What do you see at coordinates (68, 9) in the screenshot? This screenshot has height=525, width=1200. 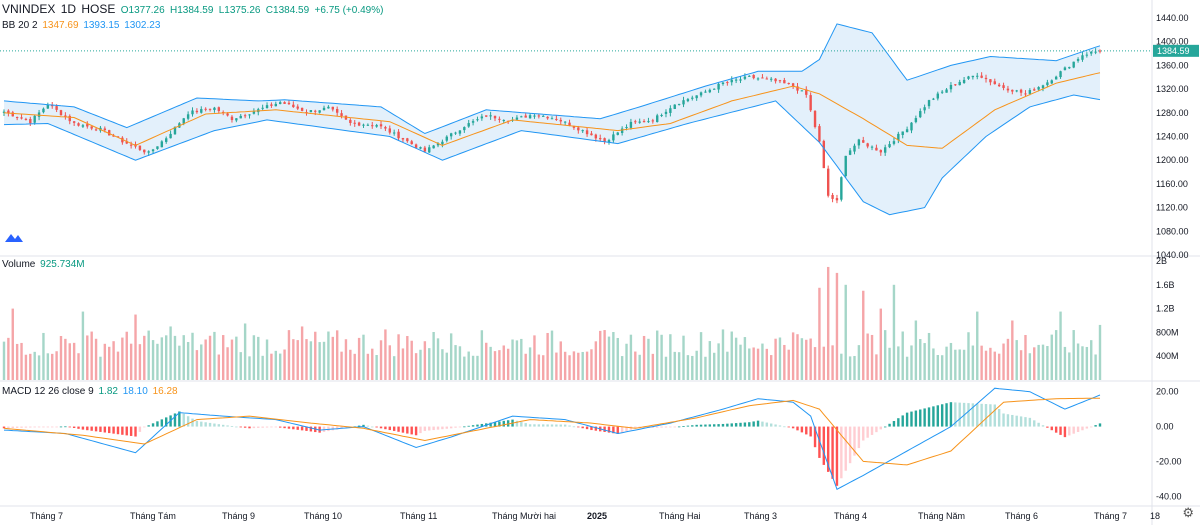 I see `interval: 1D` at bounding box center [68, 9].